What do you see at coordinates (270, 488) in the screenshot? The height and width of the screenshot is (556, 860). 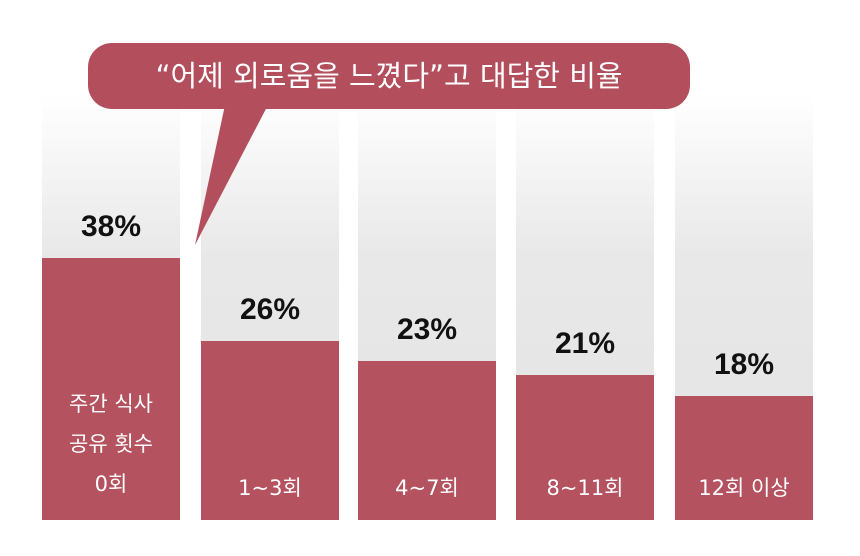 I see `category-label: 1~3회` at bounding box center [270, 488].